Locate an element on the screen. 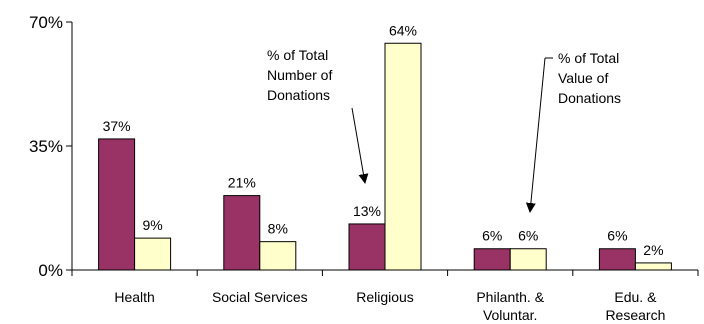 Image resolution: width=704 pixels, height=324 pixels. data-label: 8% is located at coordinates (278, 229).